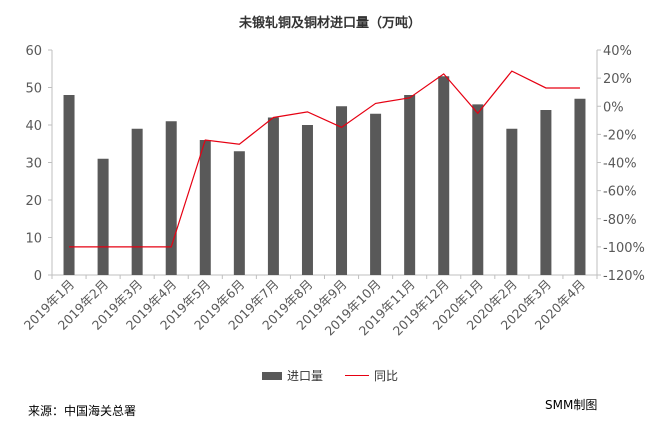  Describe the element at coordinates (271, 375) in the screenshot. I see `legend-bar-swatch` at that location.